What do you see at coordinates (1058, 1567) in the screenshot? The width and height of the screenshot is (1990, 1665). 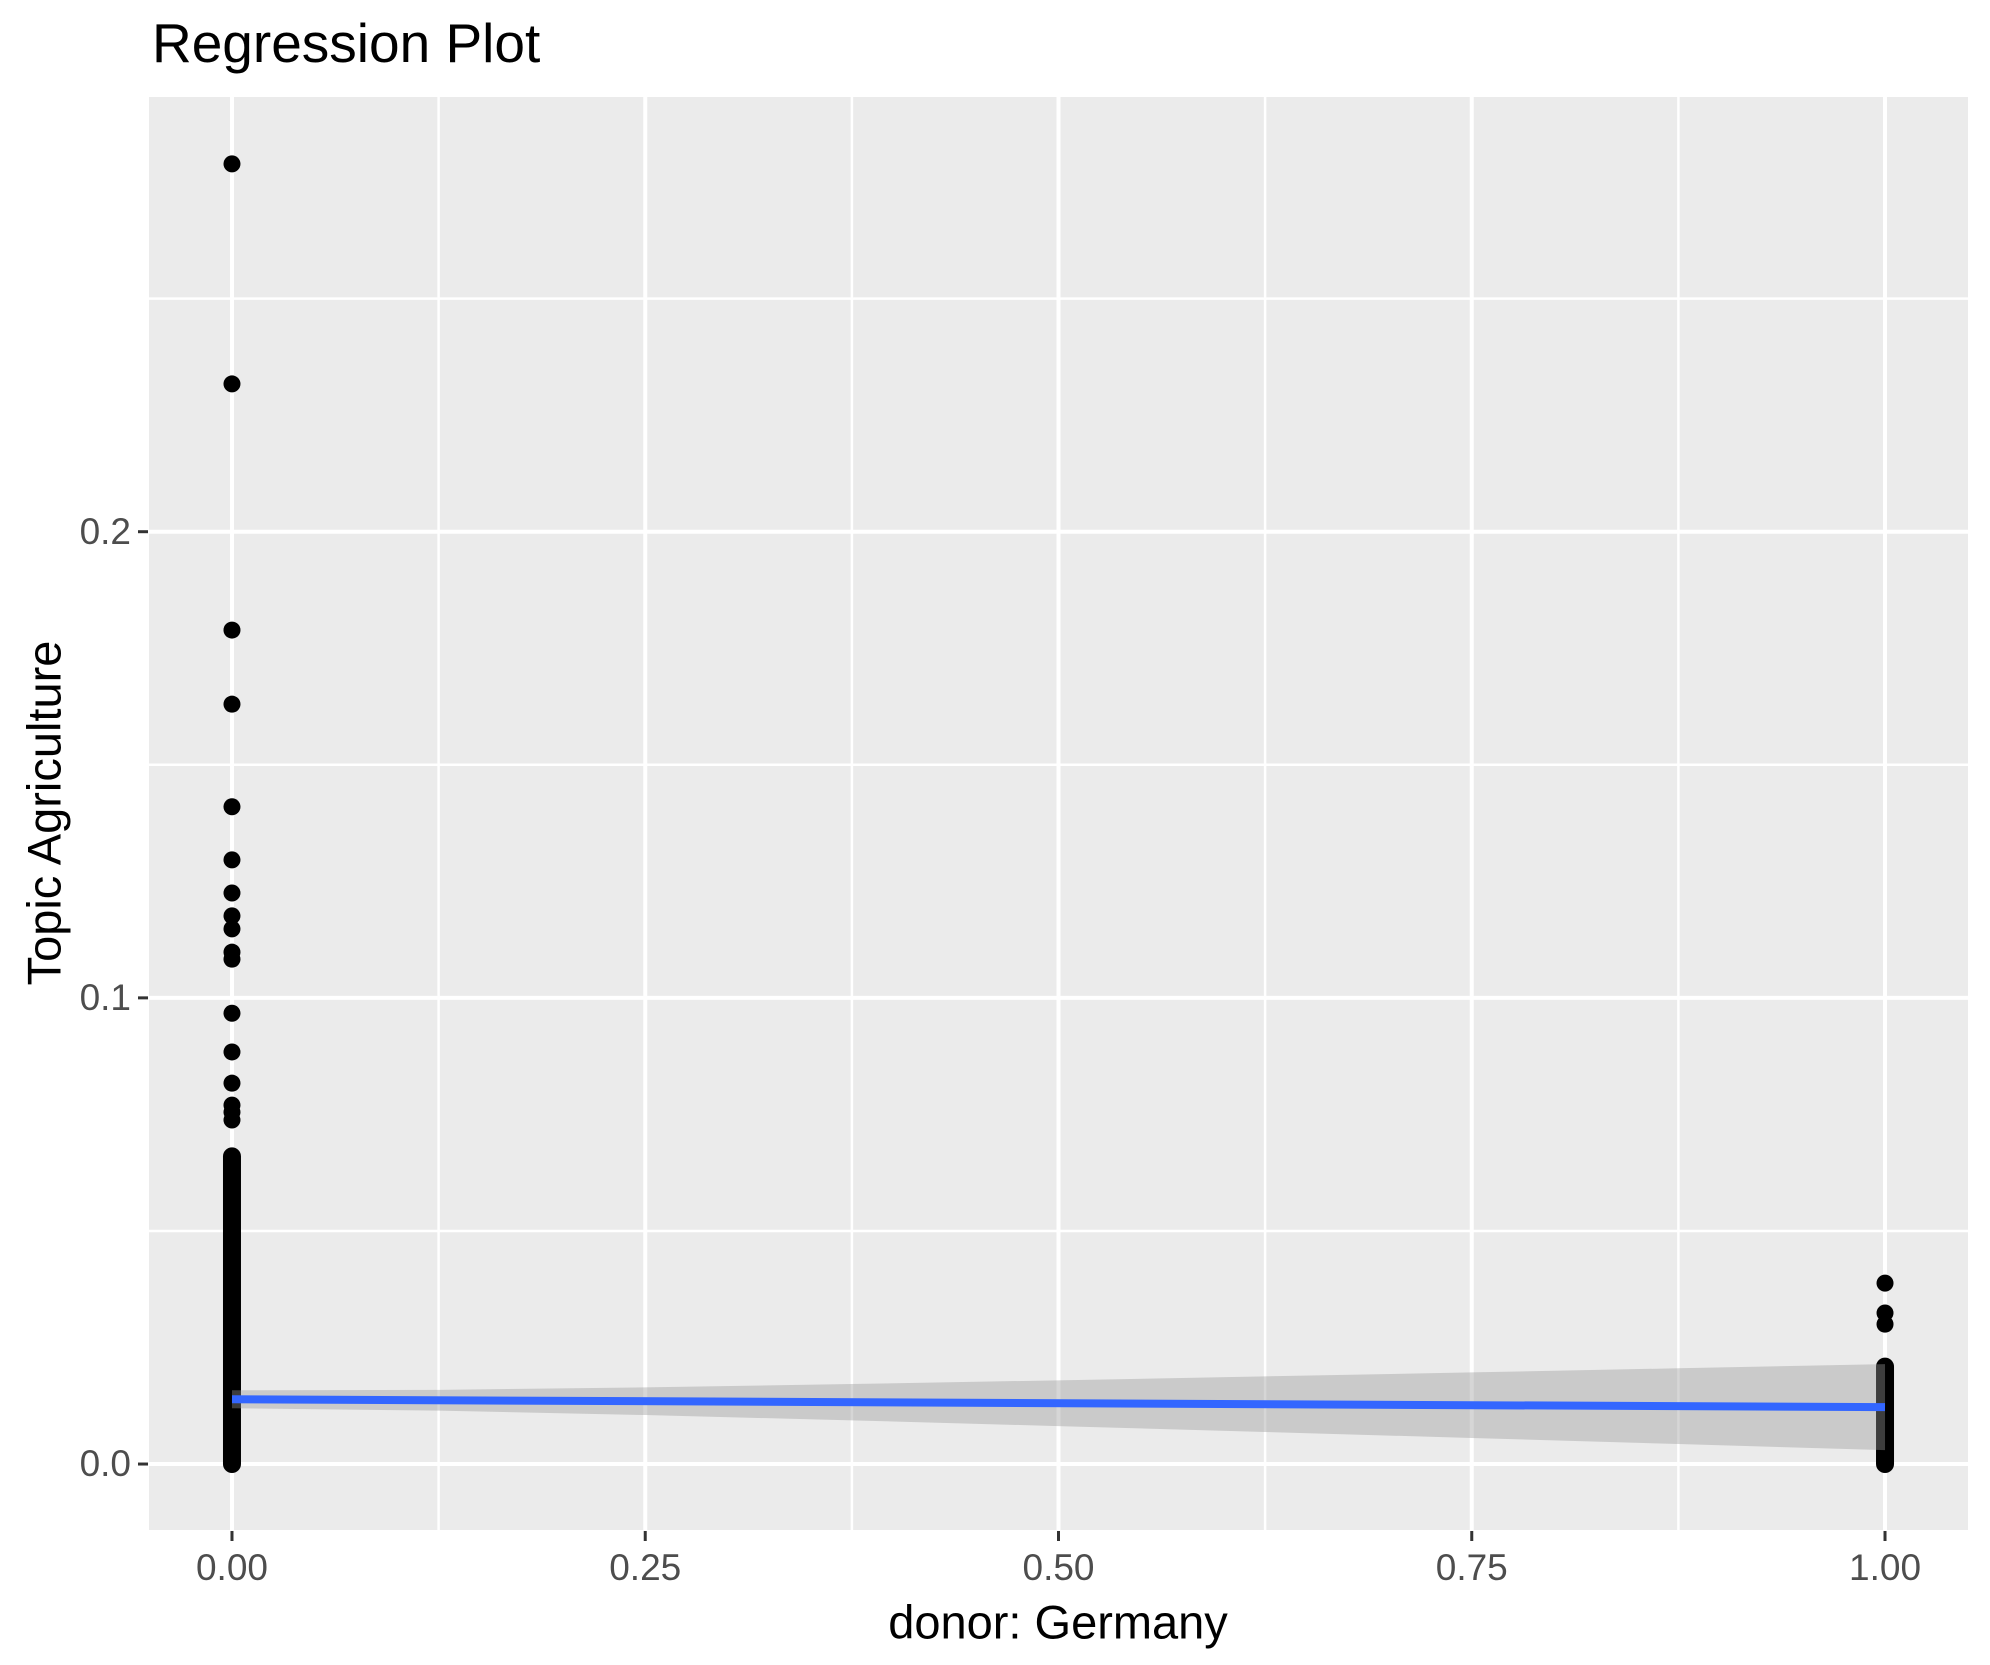 I see `x-tick-label: 0.50` at bounding box center [1058, 1567].